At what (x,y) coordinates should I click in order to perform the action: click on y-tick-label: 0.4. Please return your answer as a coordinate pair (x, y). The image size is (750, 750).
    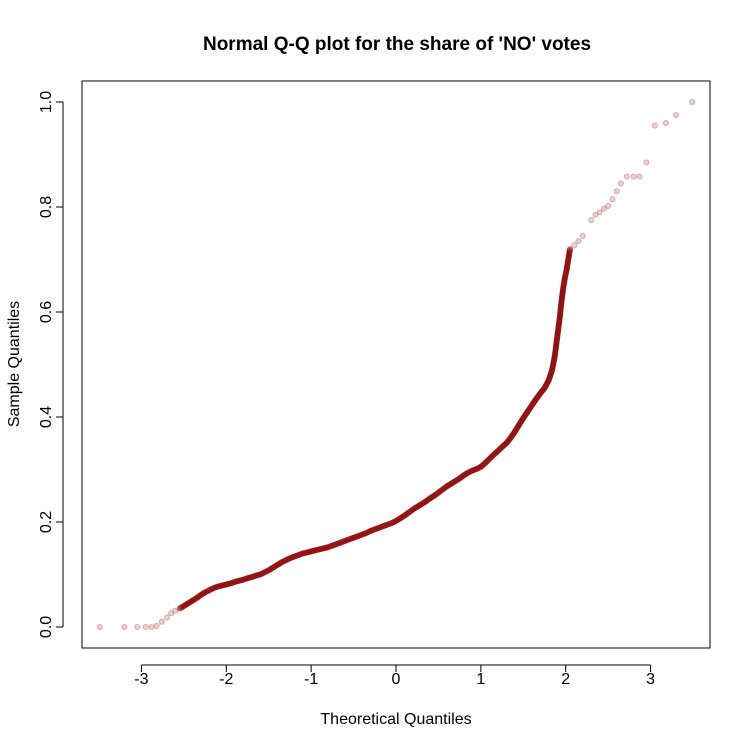
    Looking at the image, I should click on (46, 417).